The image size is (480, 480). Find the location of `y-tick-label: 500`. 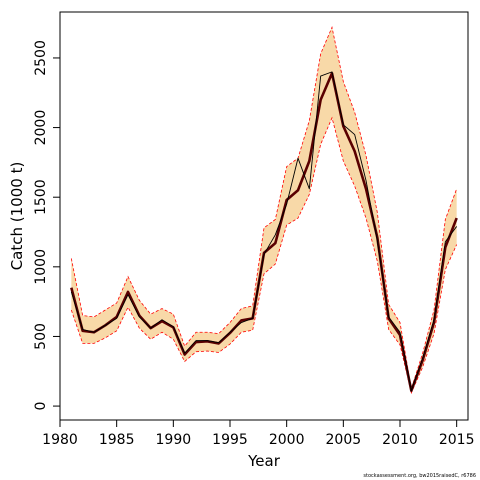

y-tick-label: 500 is located at coordinates (41, 336).